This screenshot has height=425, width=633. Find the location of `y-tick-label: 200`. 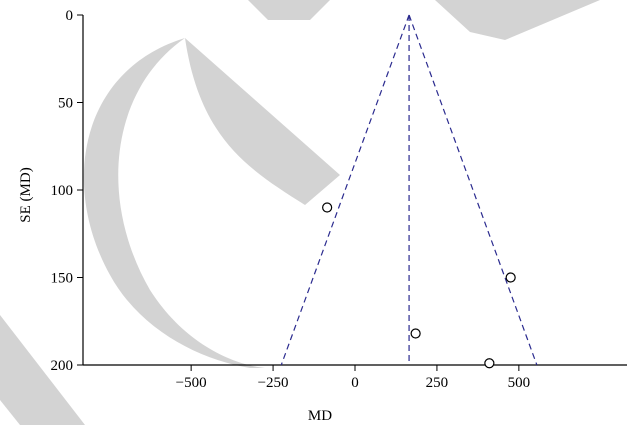

y-tick-label: 200 is located at coordinates (62, 366).